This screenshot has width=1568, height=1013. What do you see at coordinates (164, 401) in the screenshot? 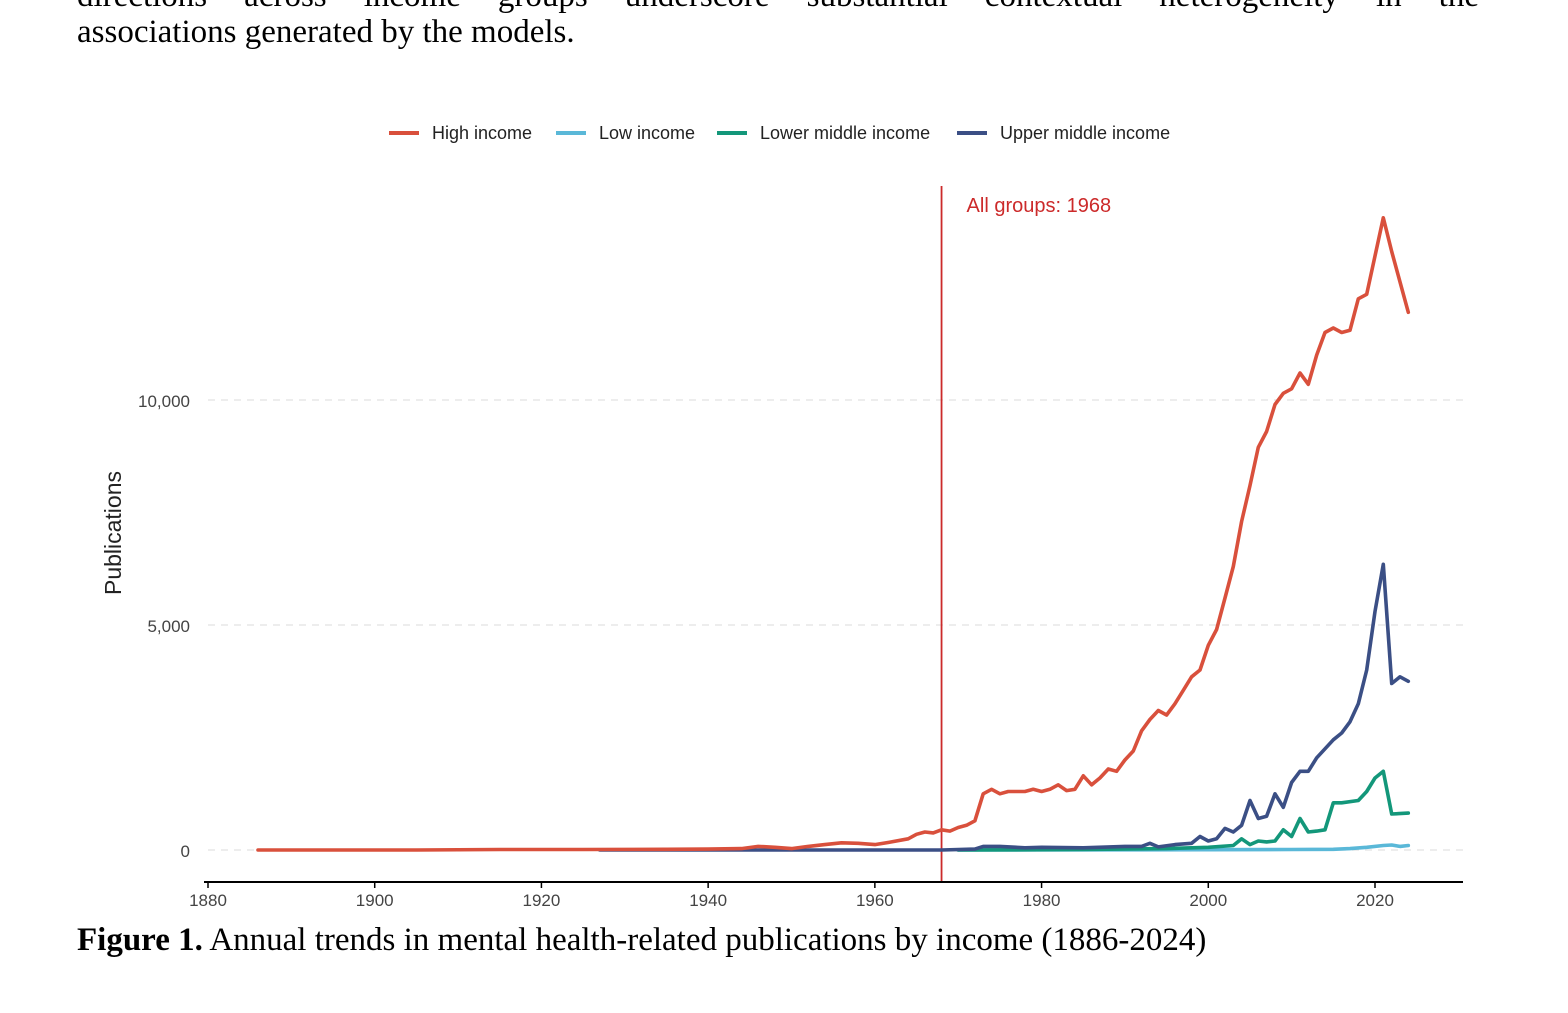
I see `y-tick-label: 10,000` at bounding box center [164, 401].